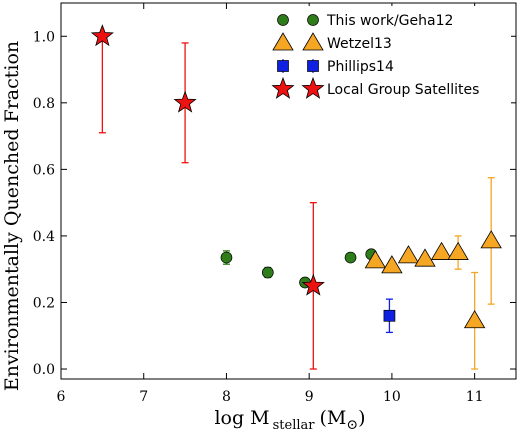 This screenshot has width=520, height=435. Describe the element at coordinates (389, 21) in the screenshot. I see `legend-label: This work/Geha12` at that location.